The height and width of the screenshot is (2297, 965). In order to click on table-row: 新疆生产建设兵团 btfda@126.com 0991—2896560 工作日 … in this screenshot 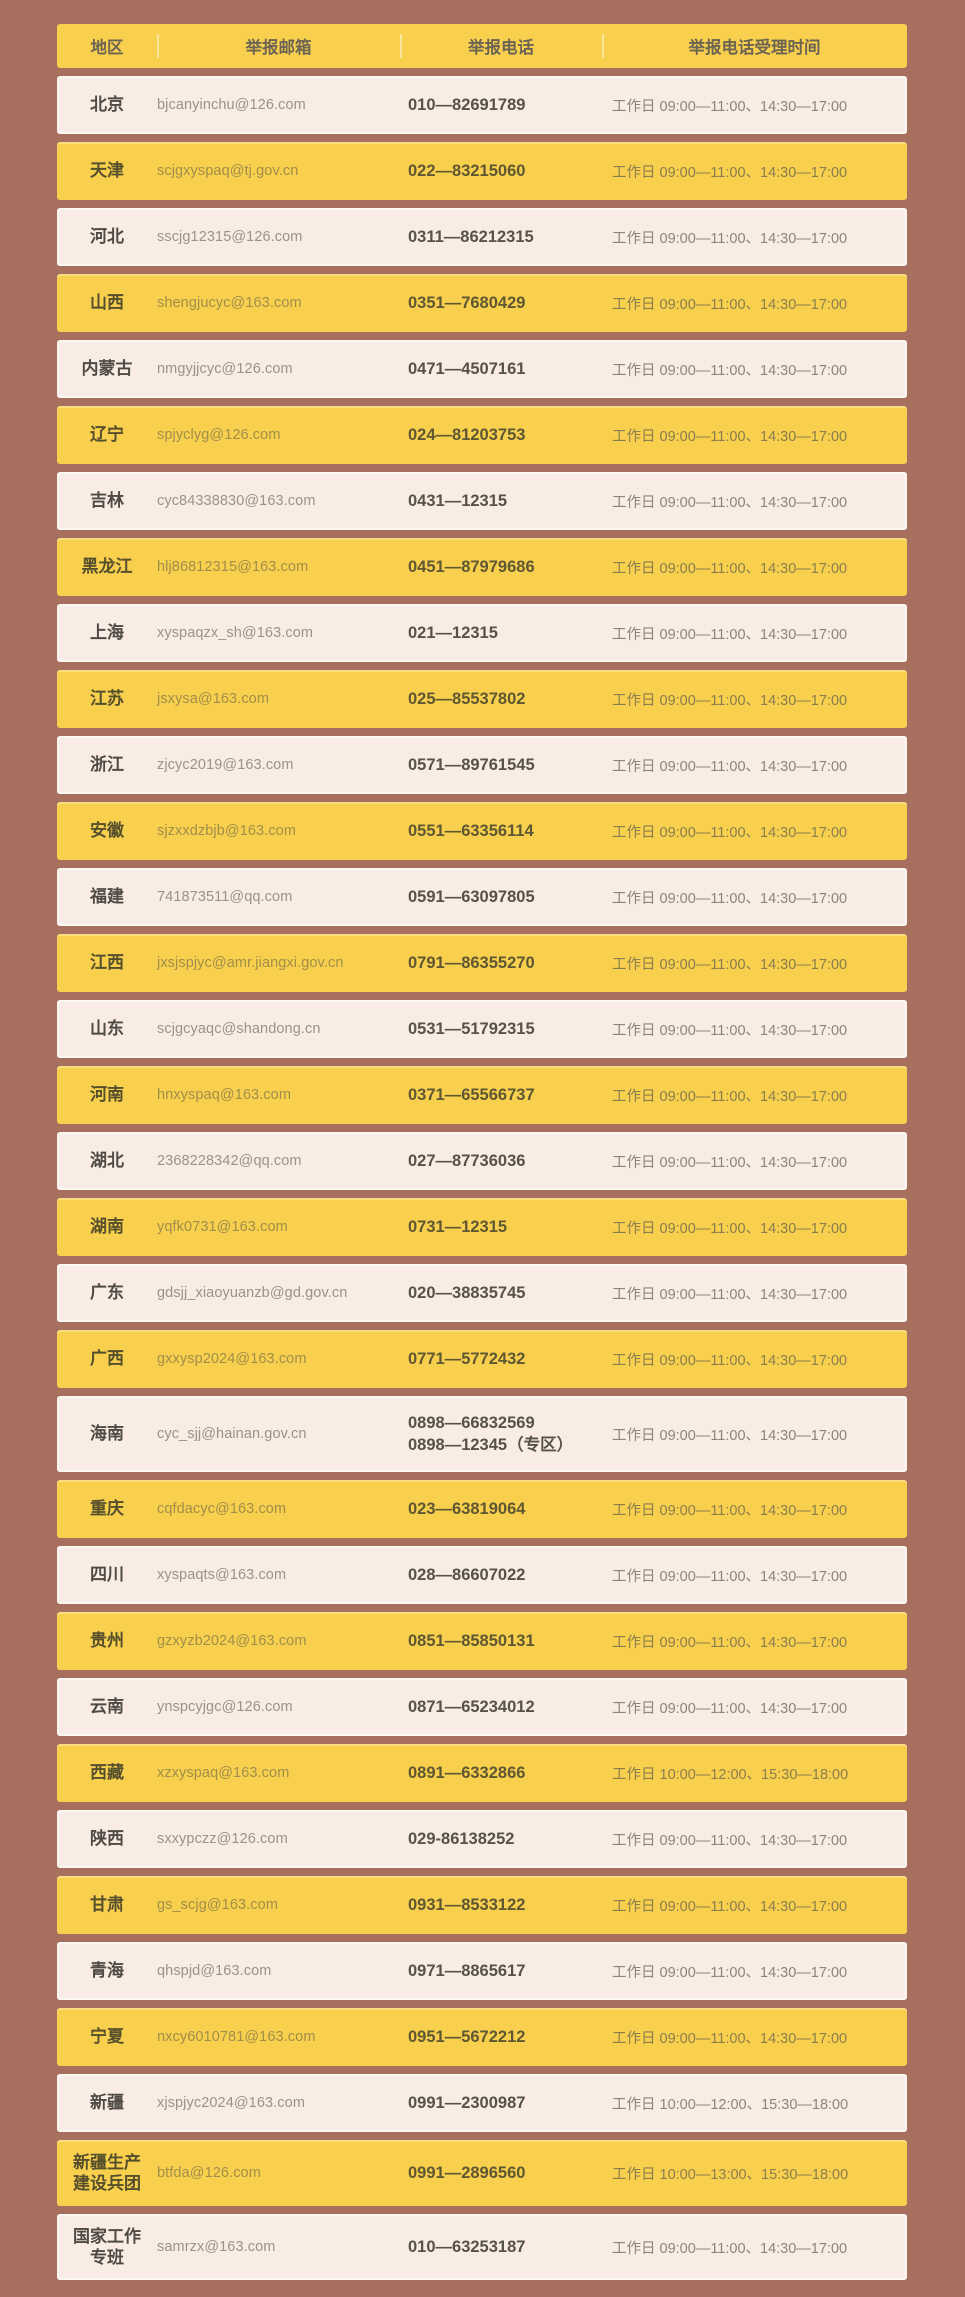, I will do `click(482, 2173)`.